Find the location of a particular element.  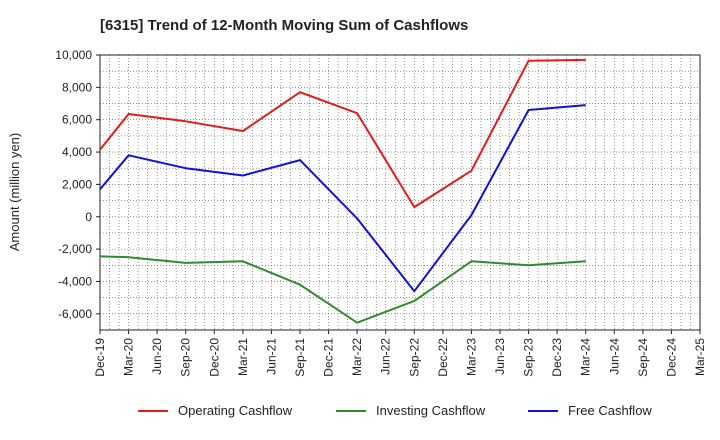

x-tick-label: Dec-20 is located at coordinates (214, 357).